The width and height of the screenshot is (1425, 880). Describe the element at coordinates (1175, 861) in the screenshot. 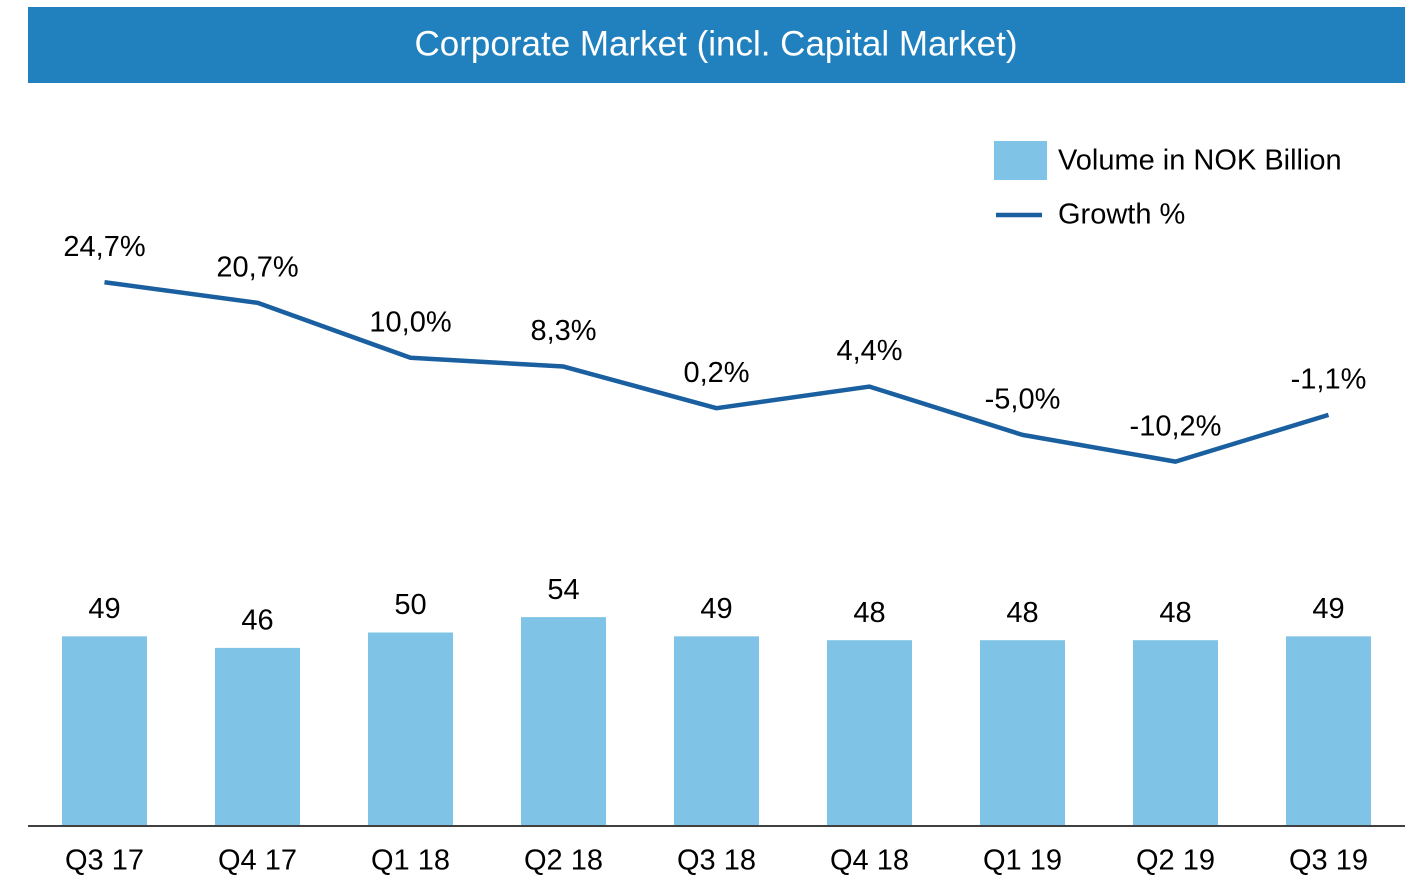

I see `x-tick-label: Q2 19` at that location.